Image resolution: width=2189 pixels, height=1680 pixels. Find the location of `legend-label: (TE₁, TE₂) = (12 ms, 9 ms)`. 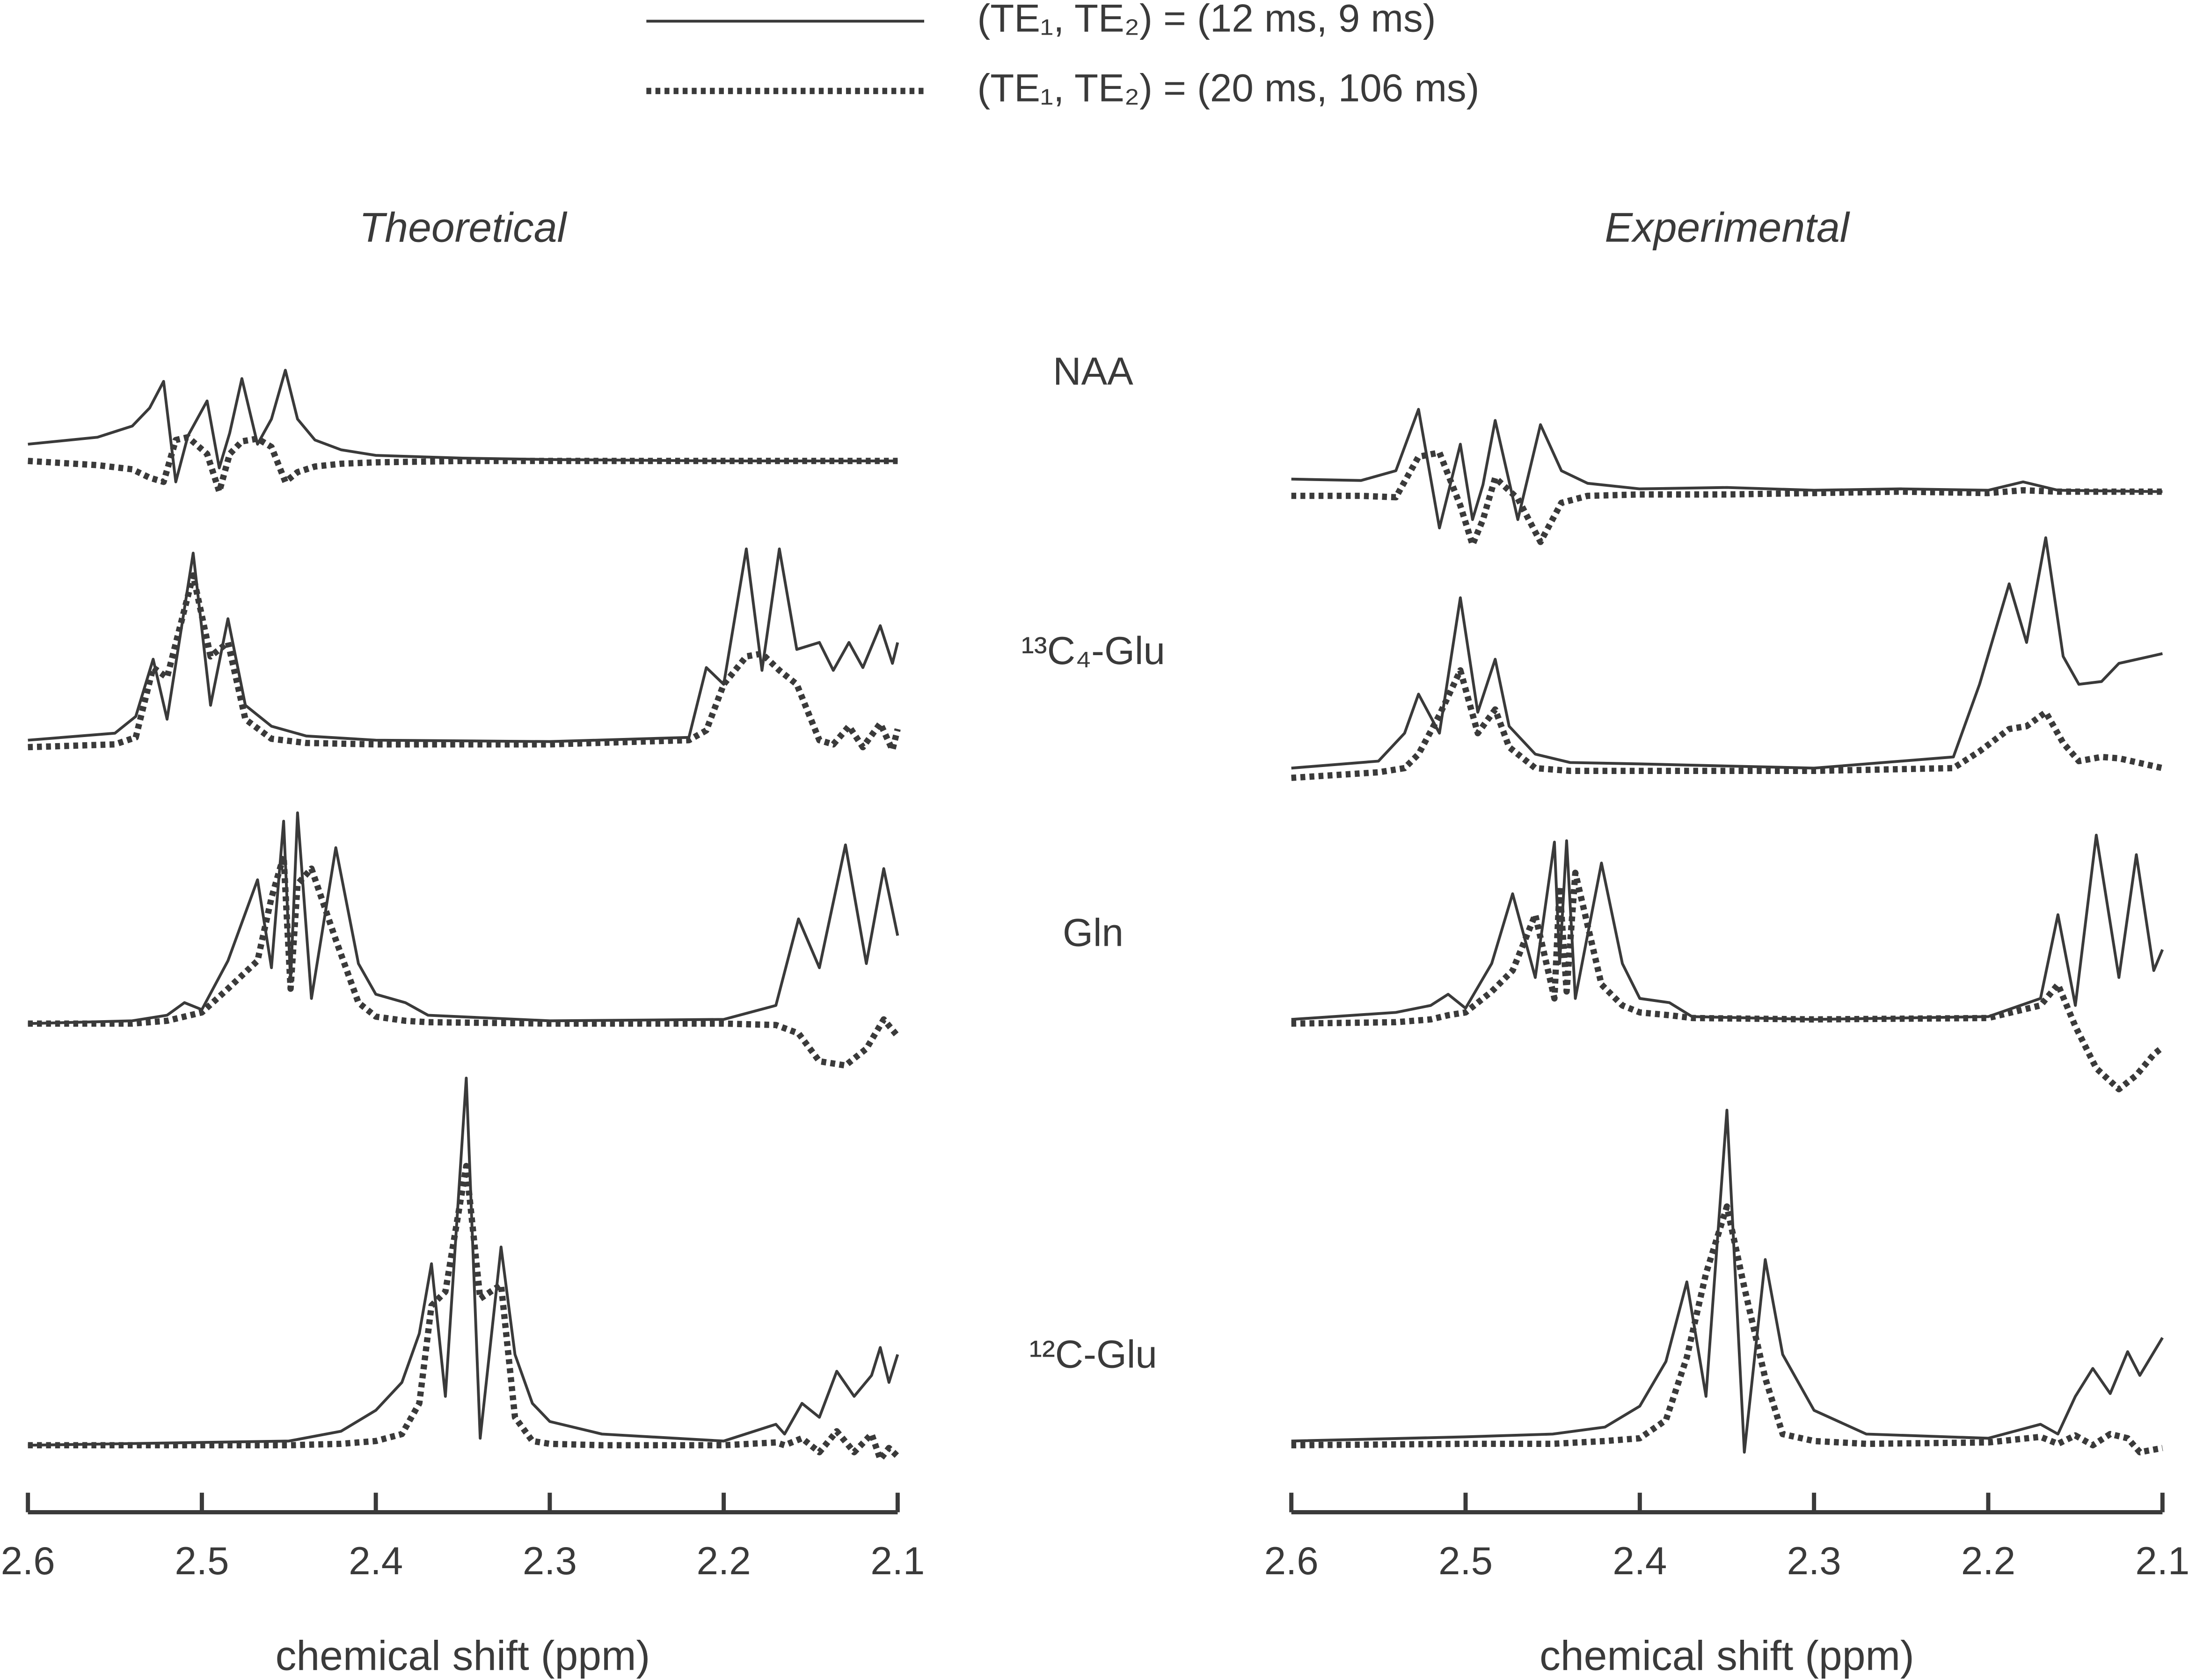

legend-label: (TE₁, TE₂) = (12 ms, 9 ms) is located at coordinates (1206, 20).